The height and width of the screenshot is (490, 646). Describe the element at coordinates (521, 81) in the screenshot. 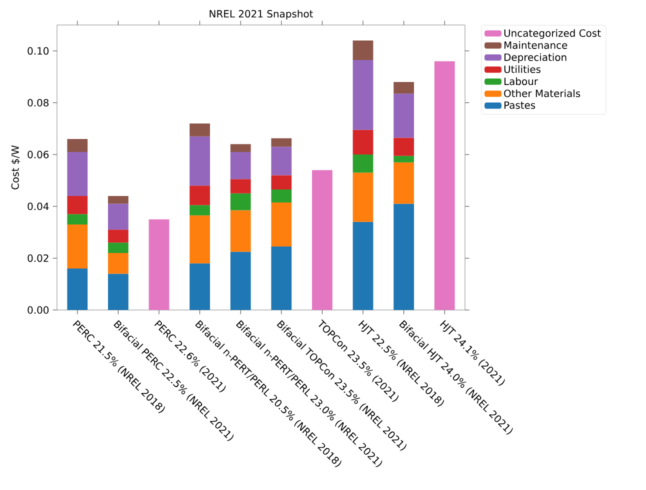

I see `legend-label: Labour` at that location.